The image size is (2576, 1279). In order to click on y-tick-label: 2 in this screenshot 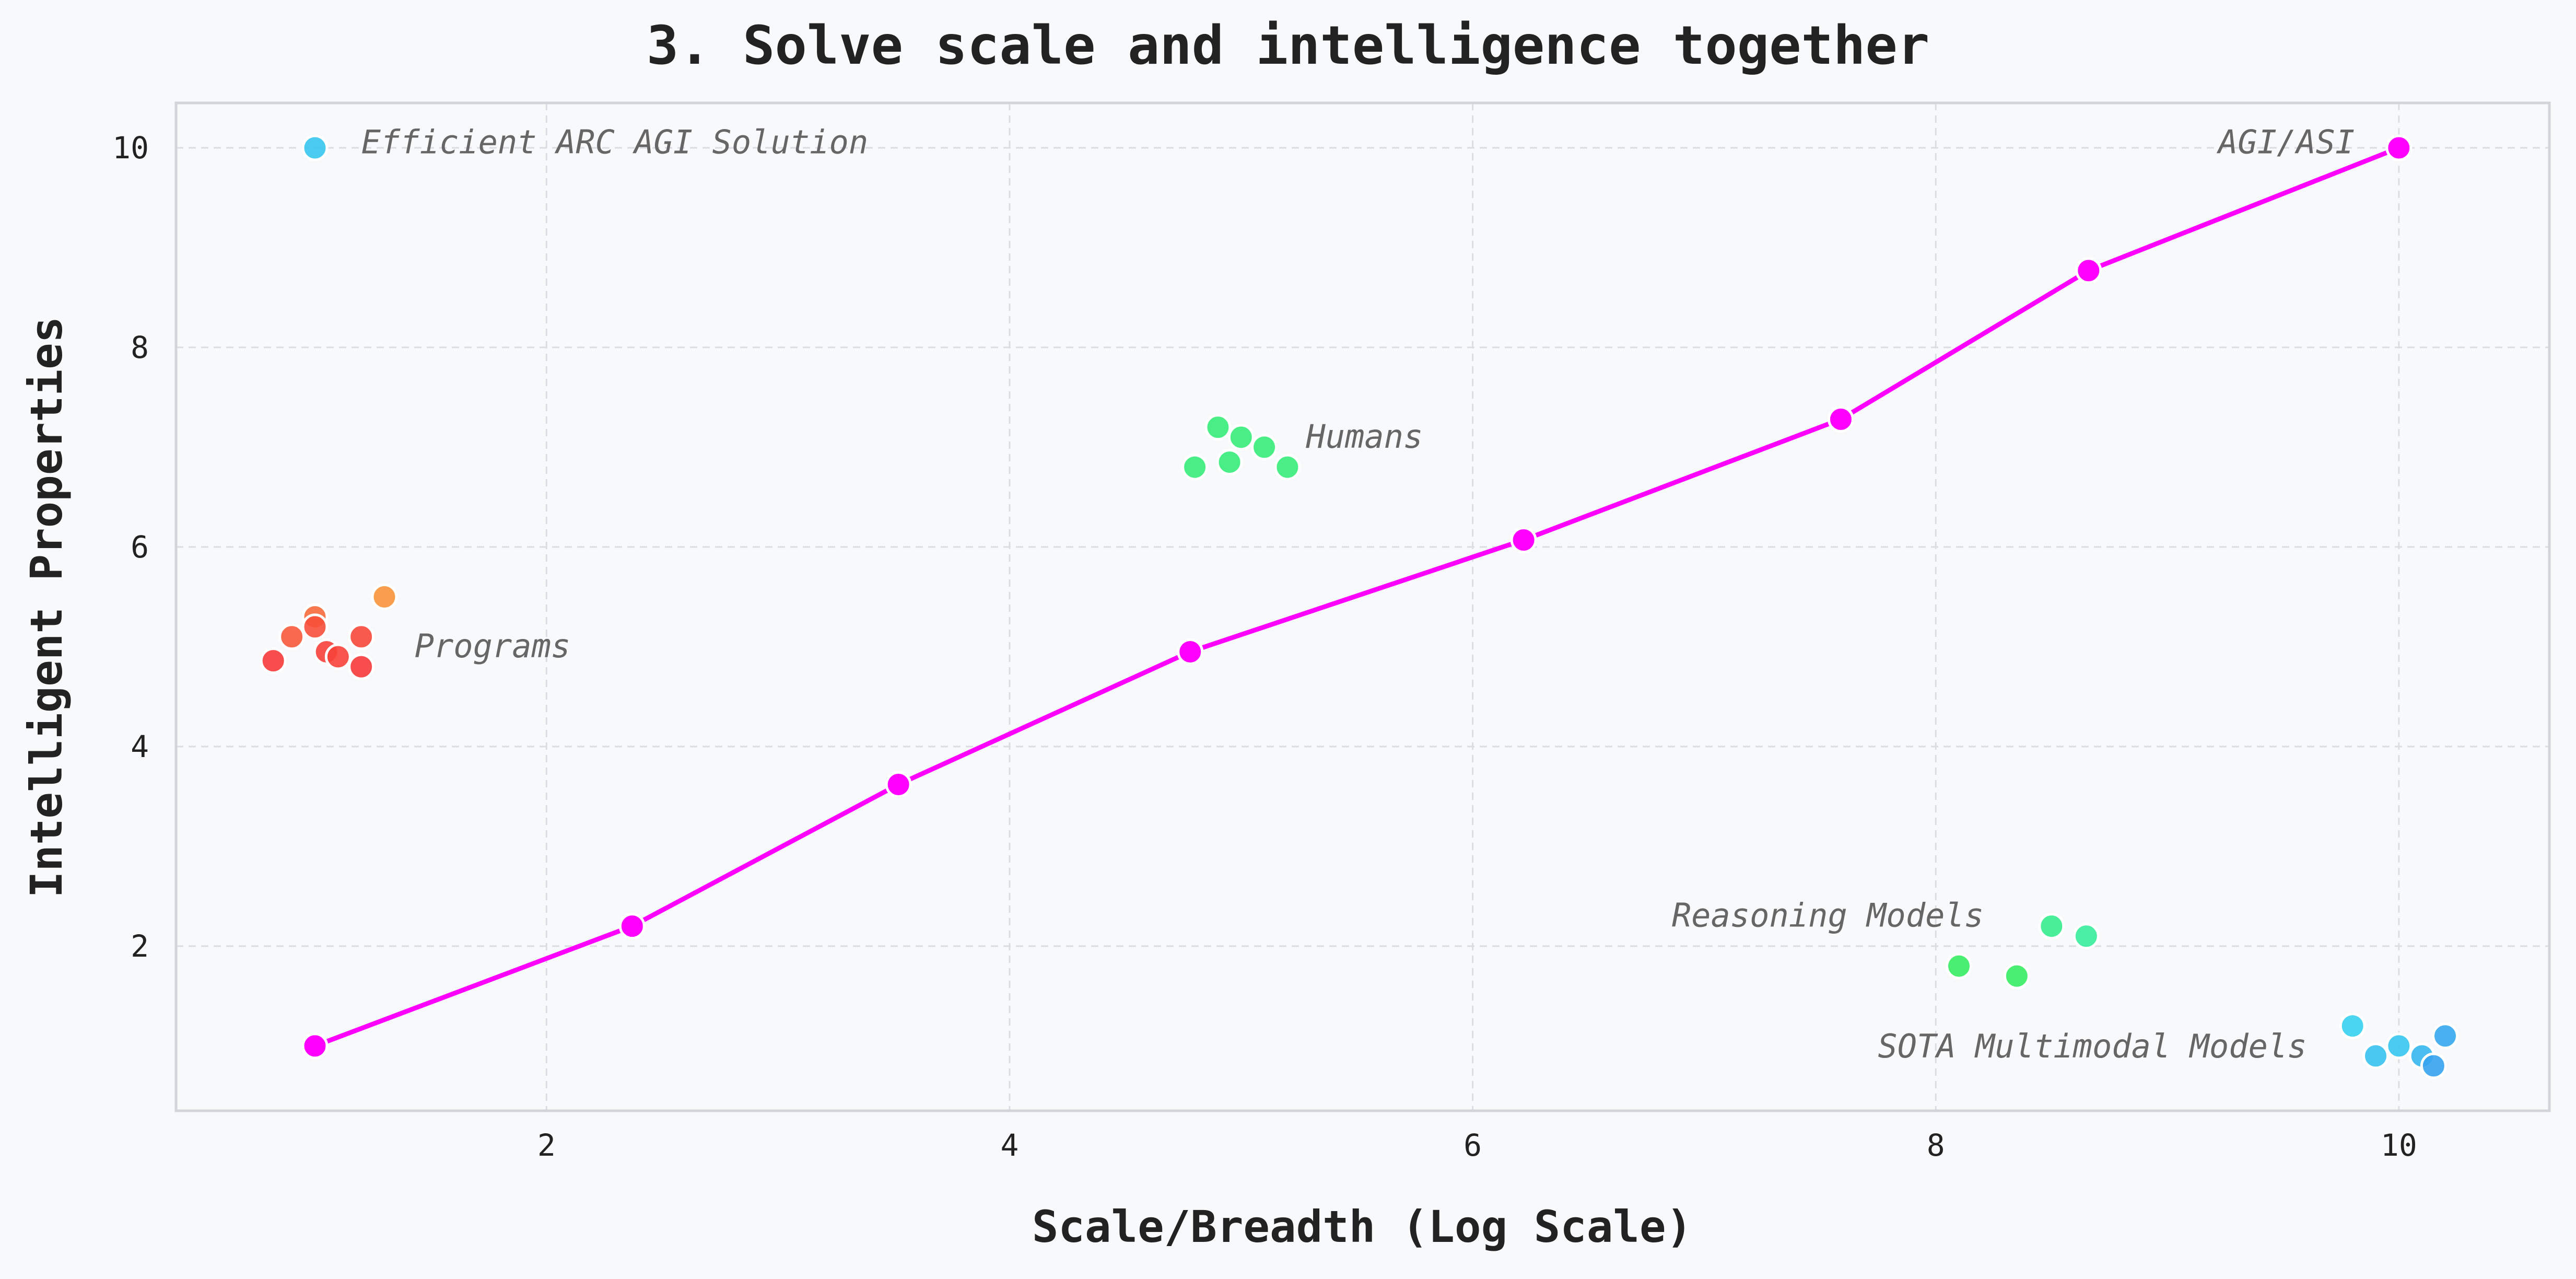, I will do `click(140, 946)`.